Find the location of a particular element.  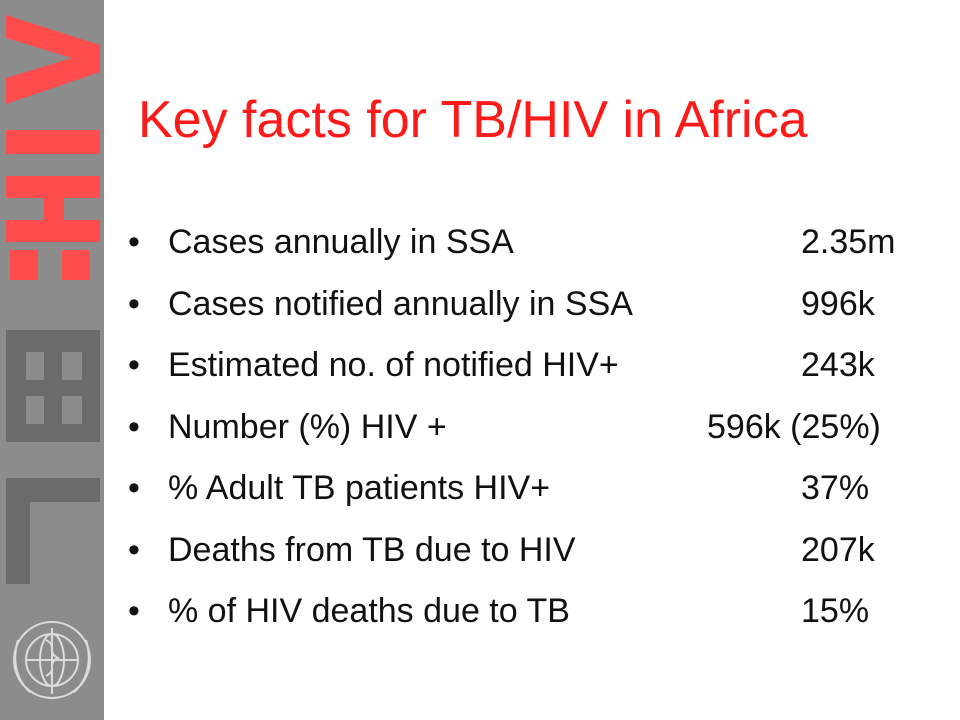

letter-t-top is located at coordinates (53, 490).